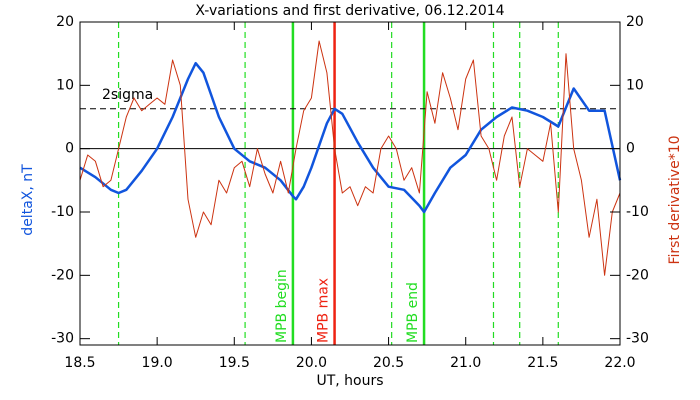 Image resolution: width=700 pixels, height=400 pixels. Describe the element at coordinates (157, 363) in the screenshot. I see `x-tick-label: 19.0` at that location.